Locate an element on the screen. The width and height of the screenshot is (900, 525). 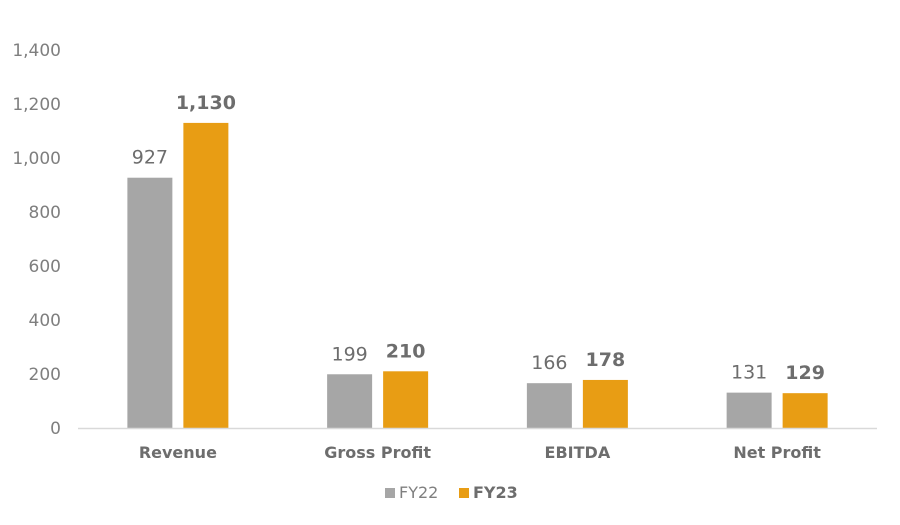
value-label-fy22: 927 is located at coordinates (150, 158).